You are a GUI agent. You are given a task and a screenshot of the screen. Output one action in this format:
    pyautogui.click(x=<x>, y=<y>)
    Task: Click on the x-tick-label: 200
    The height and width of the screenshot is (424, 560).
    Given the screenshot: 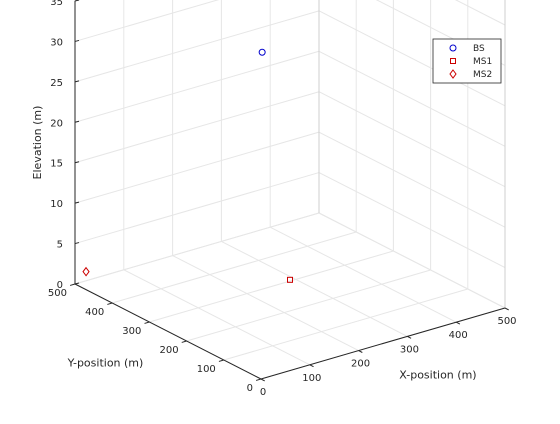 What is the action you would take?
    pyautogui.click(x=360, y=364)
    